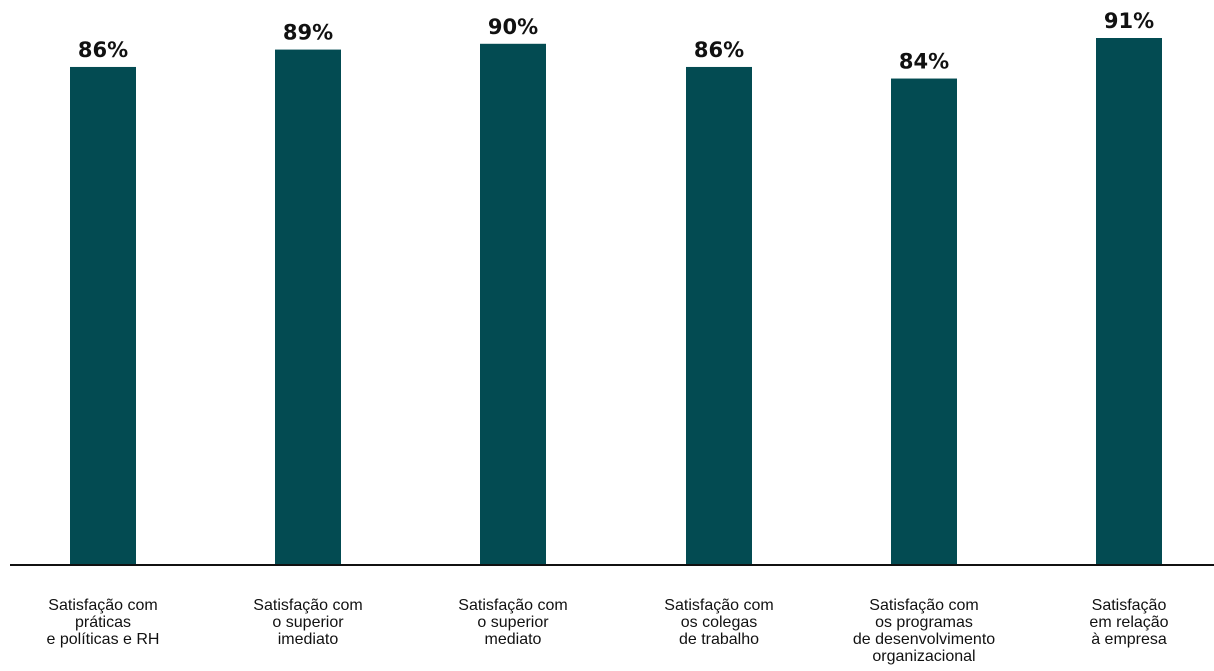 This screenshot has width=1214, height=671. Describe the element at coordinates (308, 639) in the screenshot. I see `category-label-line: imediato` at that location.